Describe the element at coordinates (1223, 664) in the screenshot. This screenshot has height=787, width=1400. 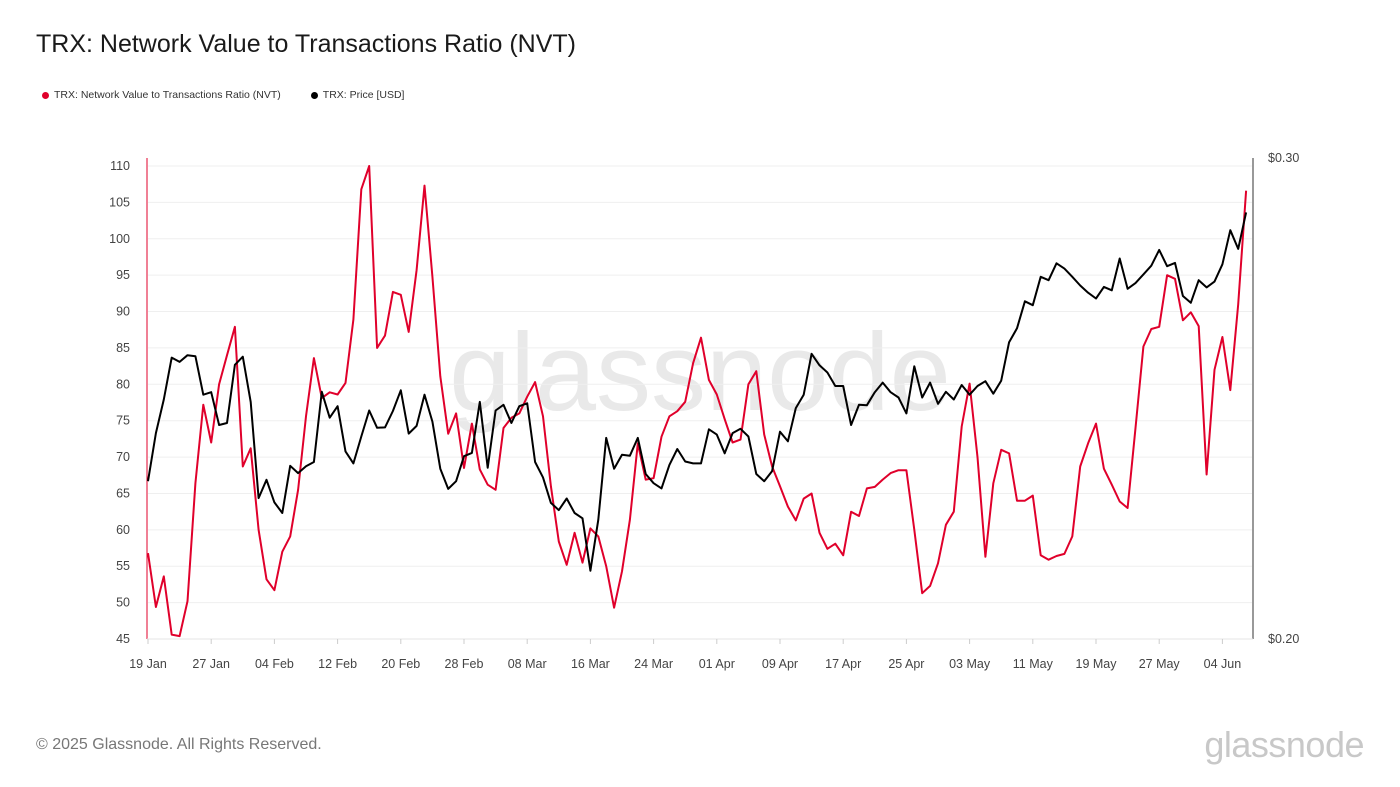
I see `x-tick-label: 04 Jun` at that location.